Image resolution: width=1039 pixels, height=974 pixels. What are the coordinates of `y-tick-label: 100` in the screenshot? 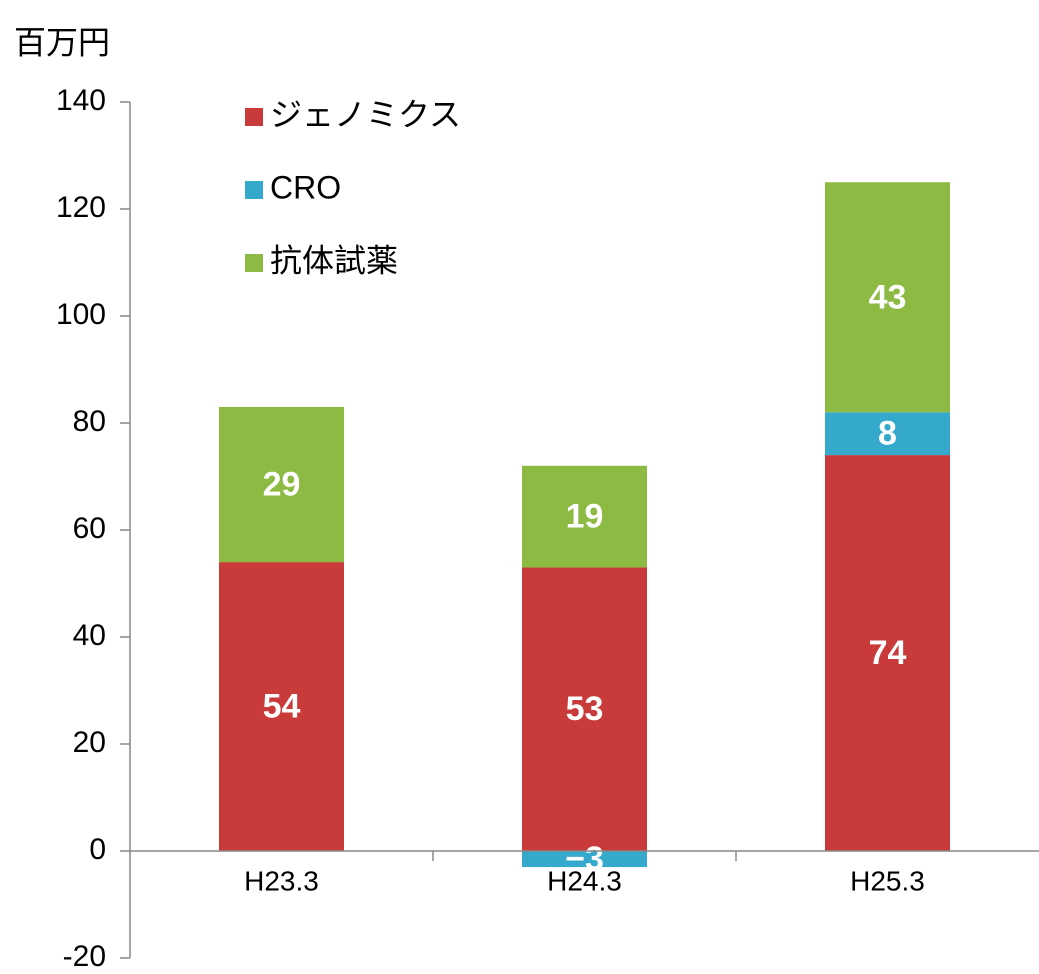 It's located at (81, 314).